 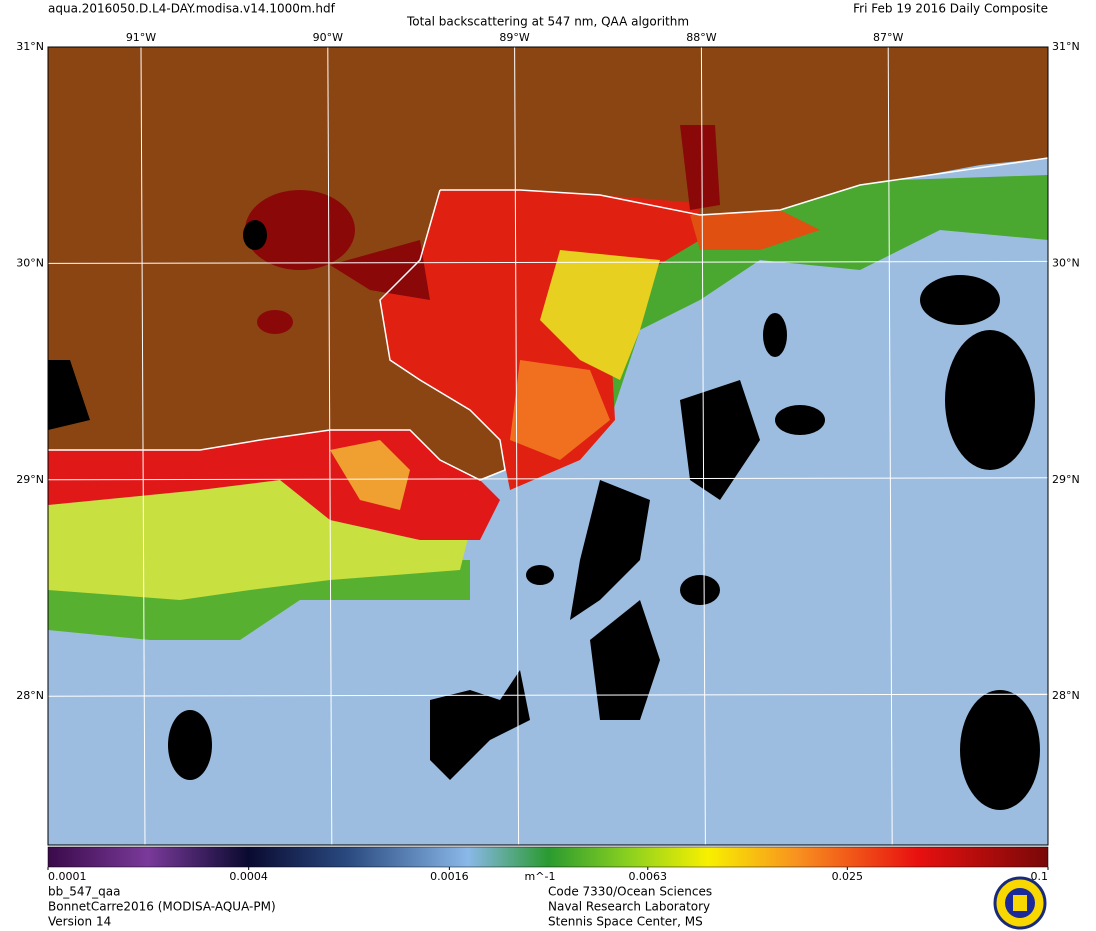 What do you see at coordinates (259, 540) in the screenshot?
I see `plume-yellow` at bounding box center [259, 540].